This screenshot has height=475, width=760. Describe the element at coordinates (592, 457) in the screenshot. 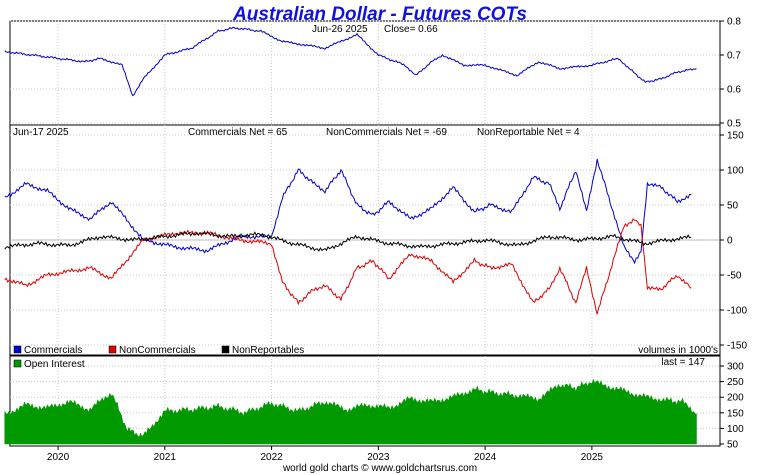

I see `x-tick-label-5: 2025` at that location.